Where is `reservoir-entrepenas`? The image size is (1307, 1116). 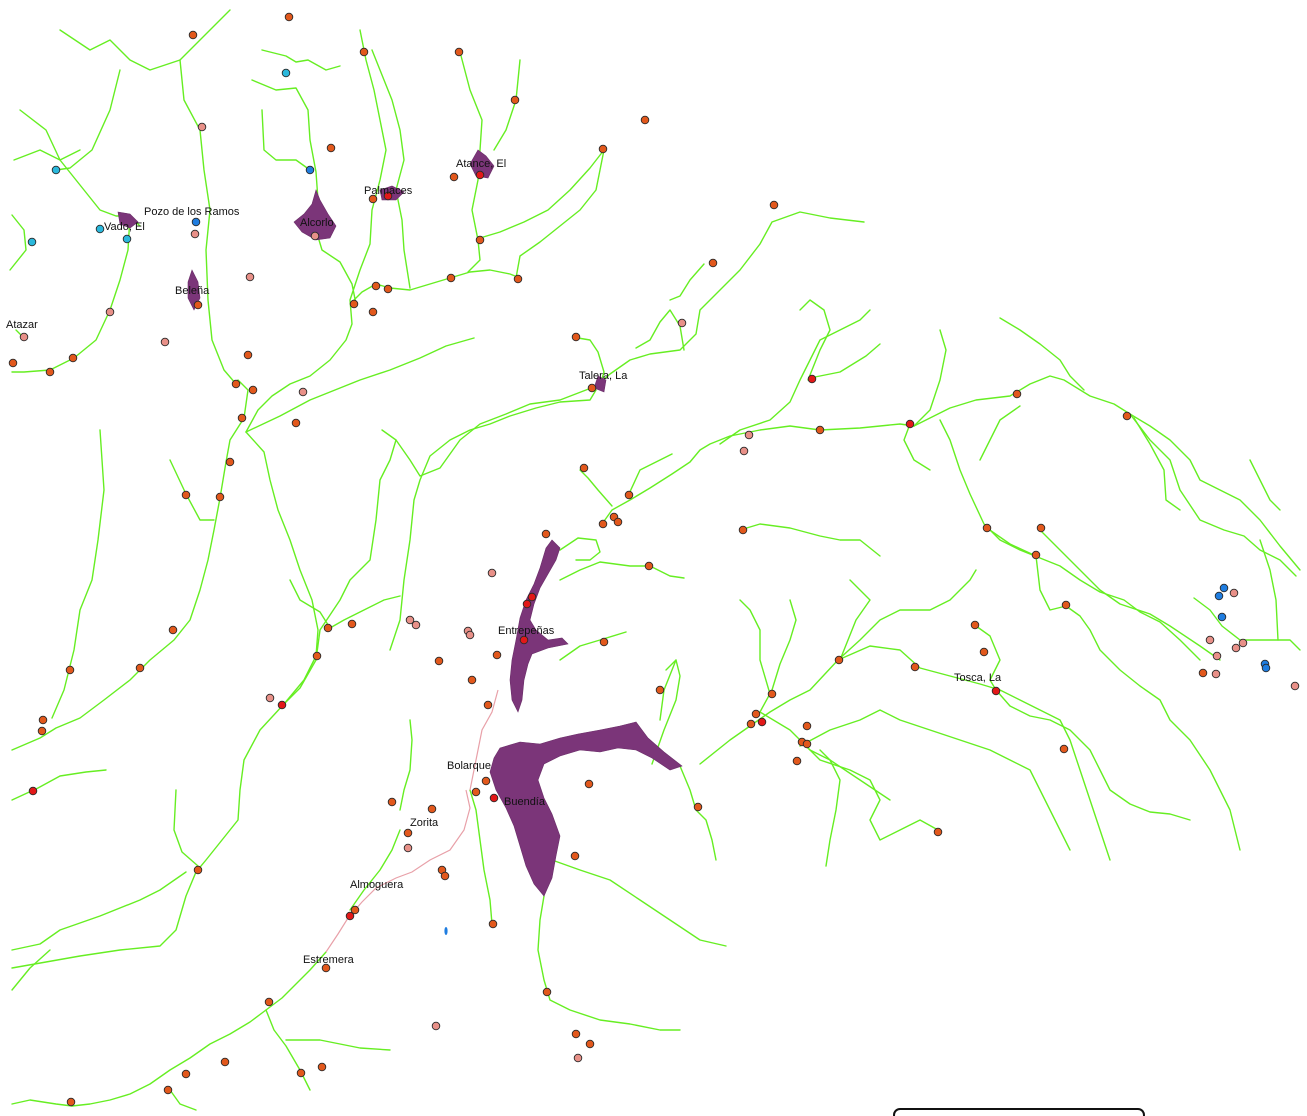
reservoir-entrepenas is located at coordinates (539, 626).